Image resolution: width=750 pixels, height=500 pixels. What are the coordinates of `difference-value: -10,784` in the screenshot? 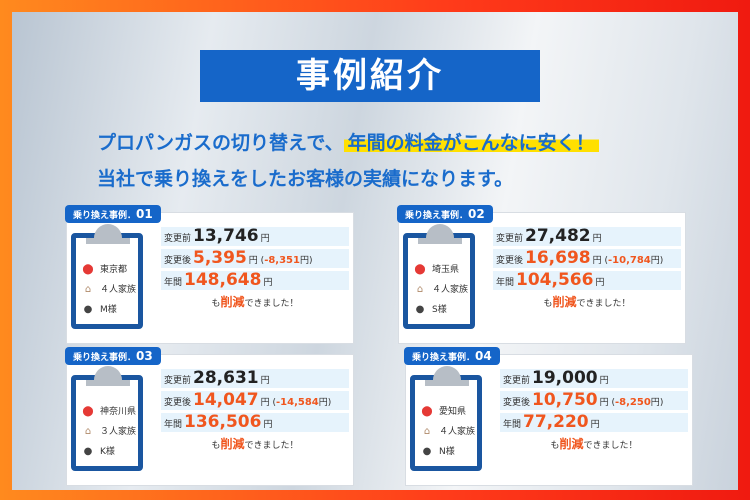 It's located at (629, 260).